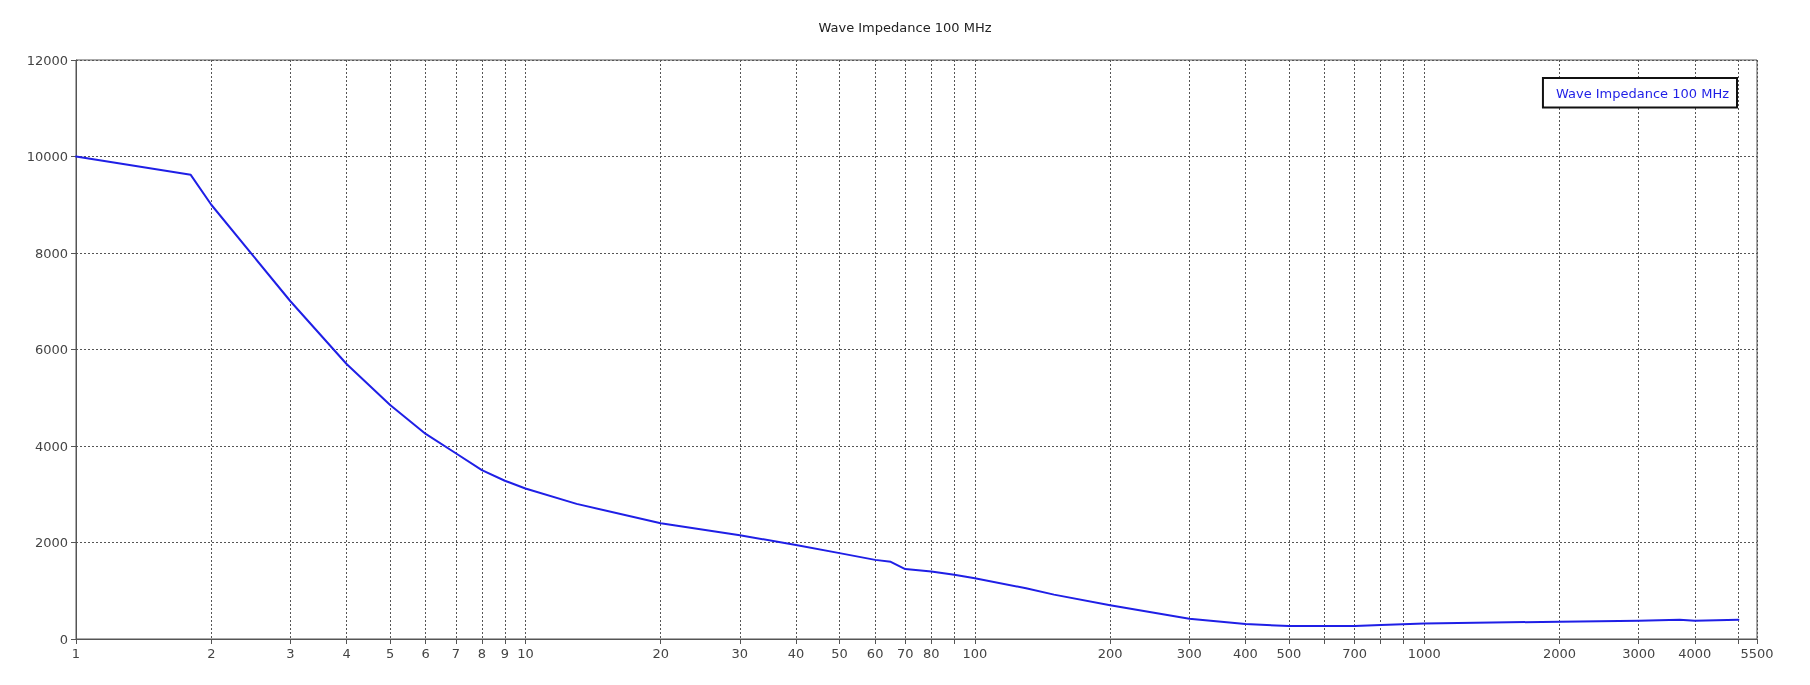 The height and width of the screenshot is (685, 1810). I want to click on x-tick-label: 400, so click(1245, 653).